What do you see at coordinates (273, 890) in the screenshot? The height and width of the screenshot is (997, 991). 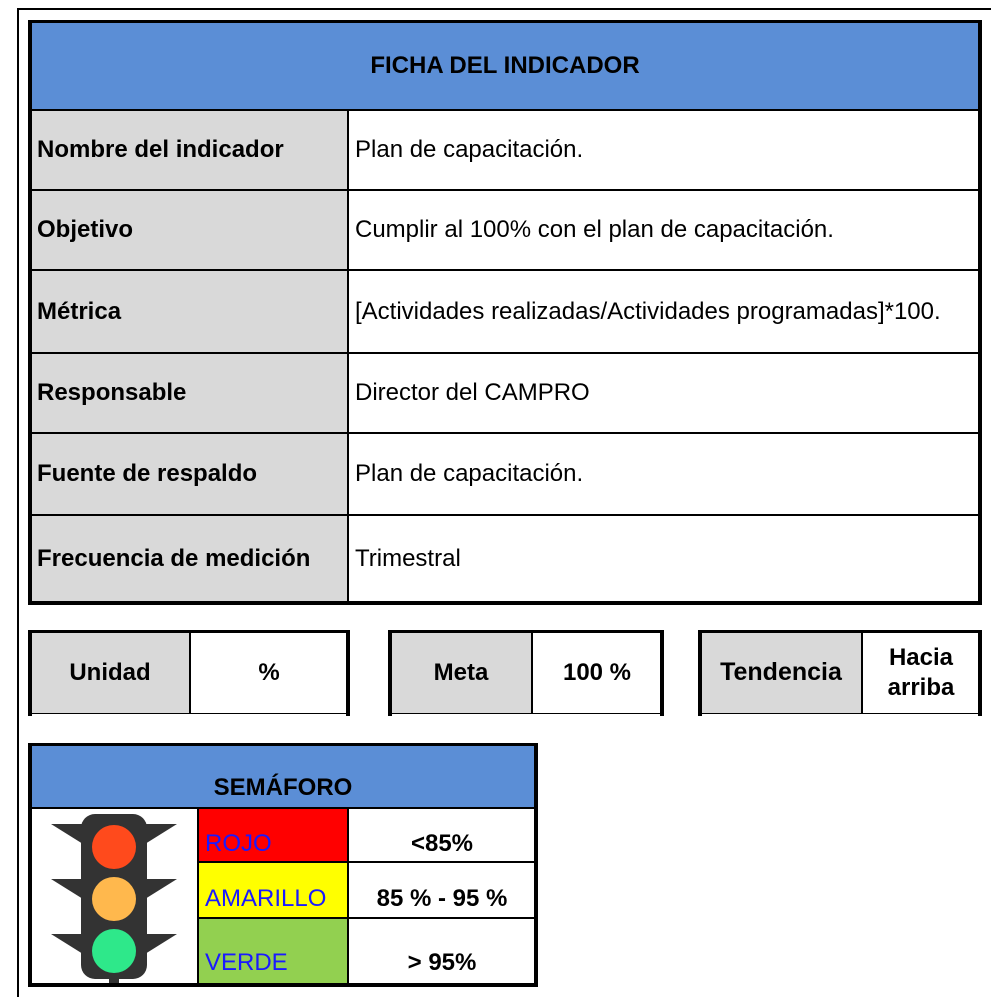 I see `level-label: AMARILLO` at bounding box center [273, 890].